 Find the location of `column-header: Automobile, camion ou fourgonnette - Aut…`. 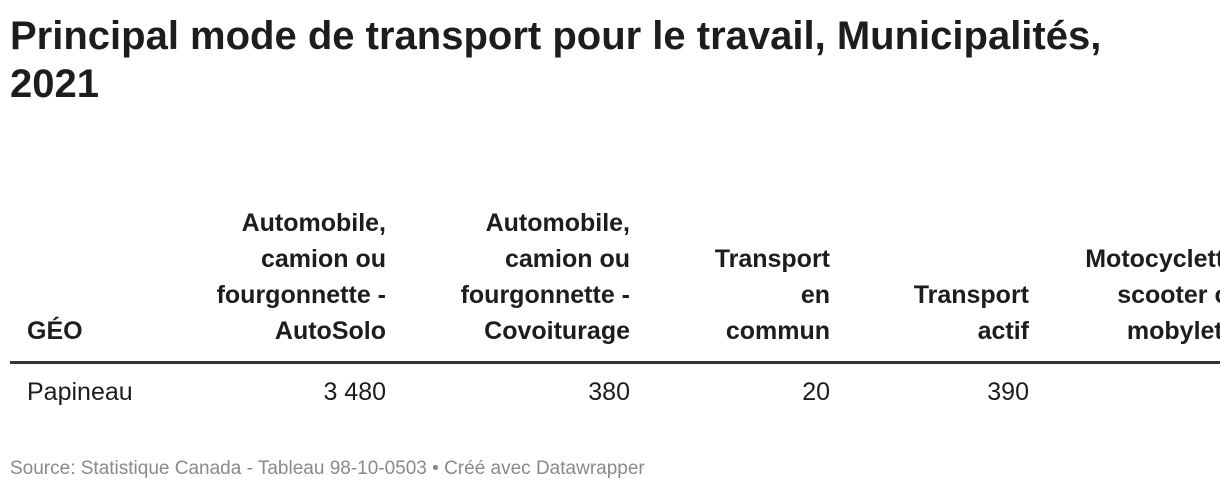

column-header: Automobile, camion ou fourgonnette - Aut… is located at coordinates (301, 277).